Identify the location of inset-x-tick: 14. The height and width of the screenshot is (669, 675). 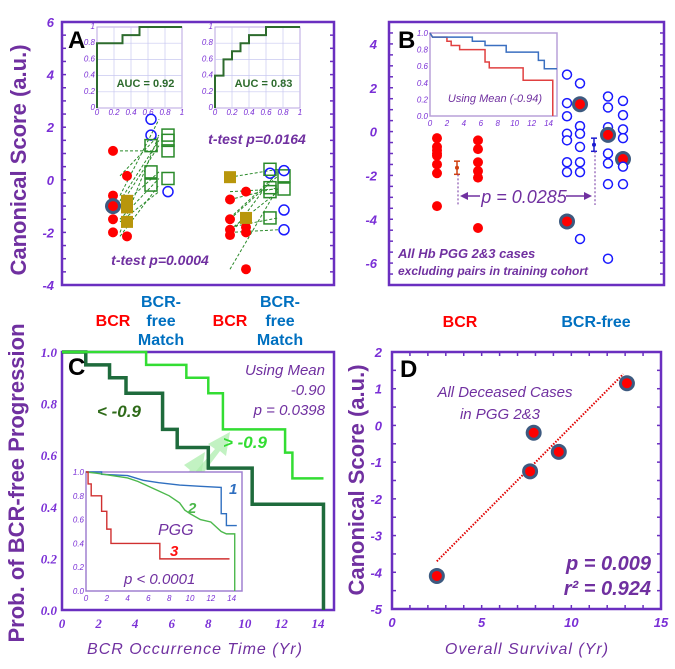
(231, 598).